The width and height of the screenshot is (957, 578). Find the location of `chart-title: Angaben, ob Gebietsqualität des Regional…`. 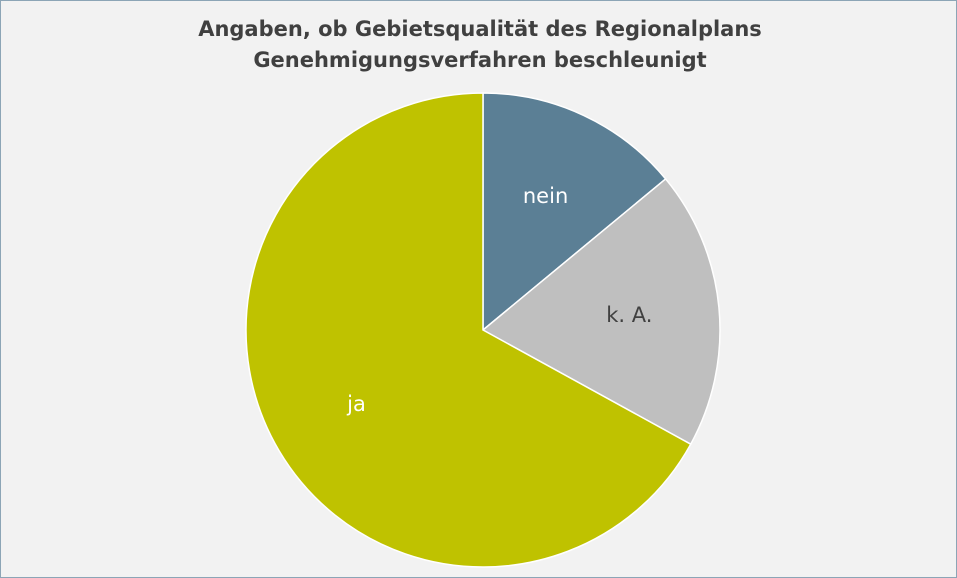

chart-title: Angaben, ob Gebietsqualität des Regional… is located at coordinates (480, 44).